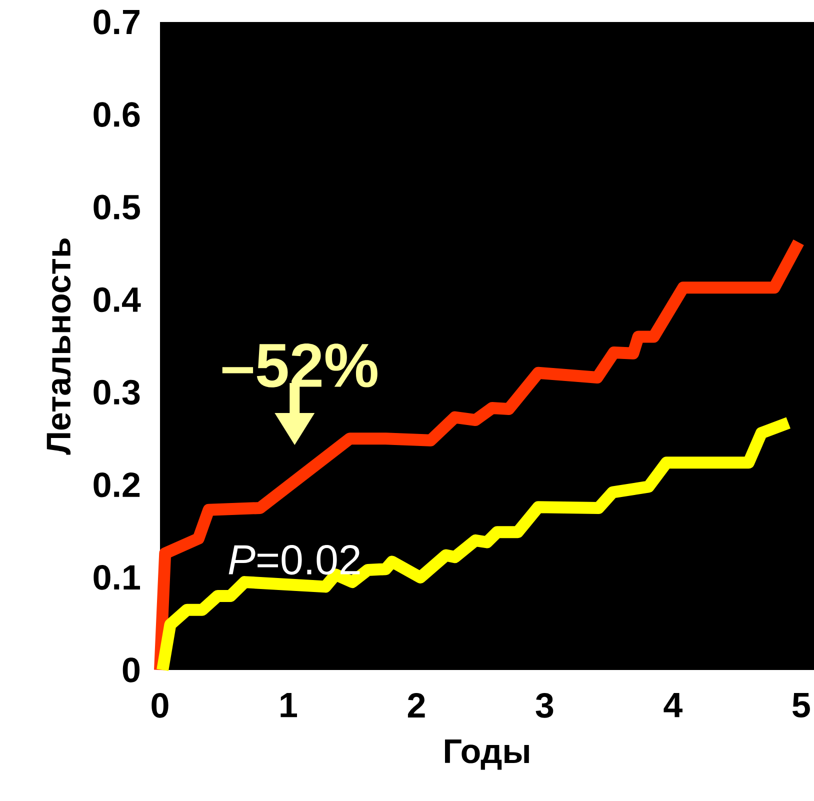  What do you see at coordinates (131, 670) in the screenshot?
I see `y-tick-label: 0` at bounding box center [131, 670].